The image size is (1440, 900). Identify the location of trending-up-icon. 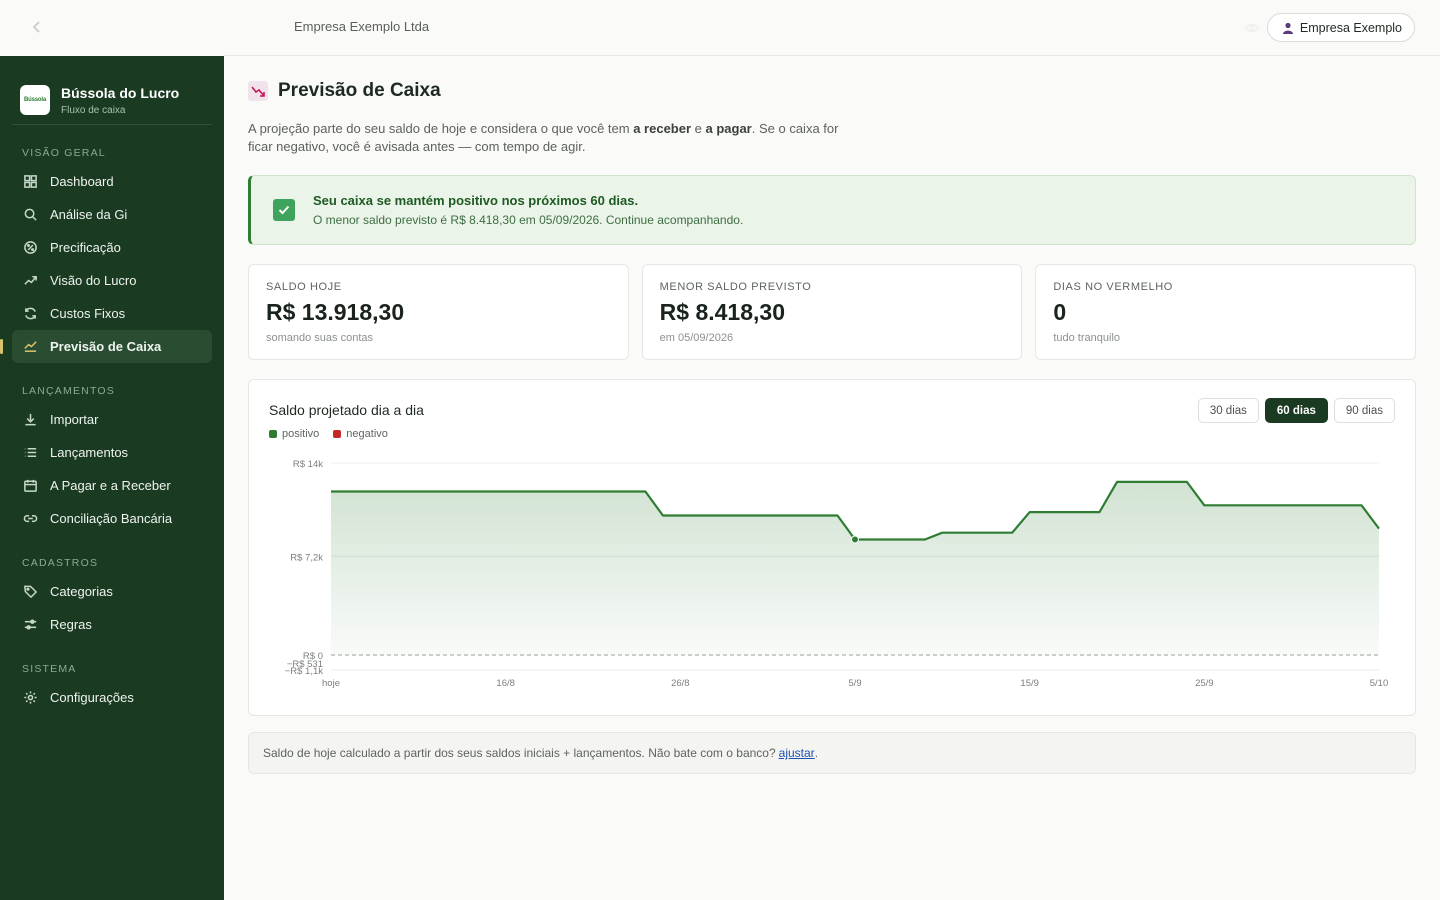
(30, 281).